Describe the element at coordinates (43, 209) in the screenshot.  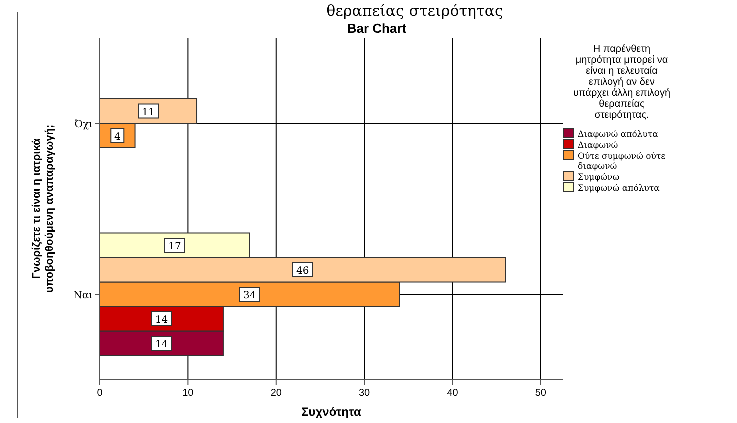
I see `y-axis-title: Γνωρίζετε τι είναι η ιατρικά υποβοηθούμενη αναπαραγωγή;` at that location.